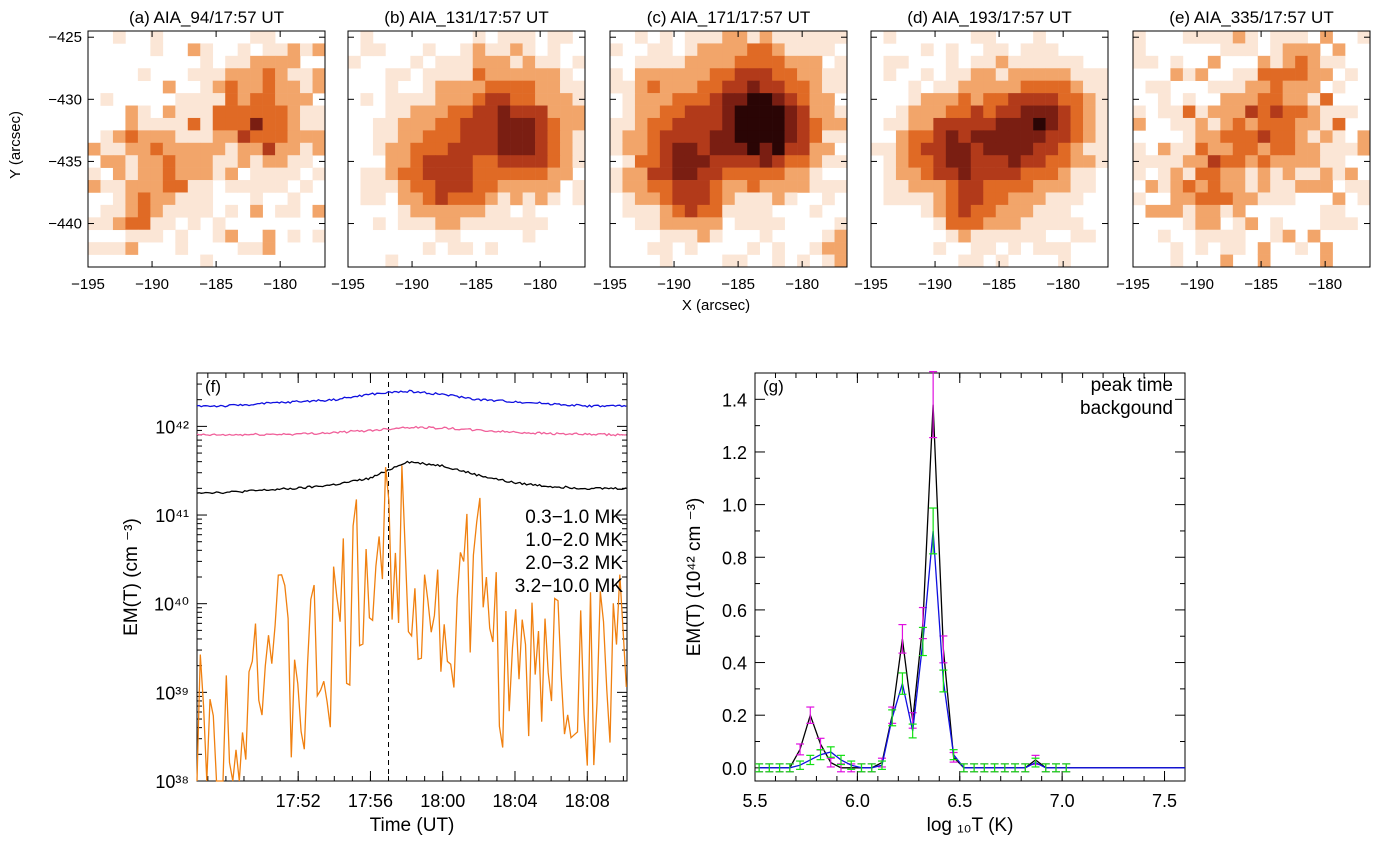 This screenshot has height=846, width=1387. I want to click on legend-entry: 0.3−1.0 MK, so click(574, 517).